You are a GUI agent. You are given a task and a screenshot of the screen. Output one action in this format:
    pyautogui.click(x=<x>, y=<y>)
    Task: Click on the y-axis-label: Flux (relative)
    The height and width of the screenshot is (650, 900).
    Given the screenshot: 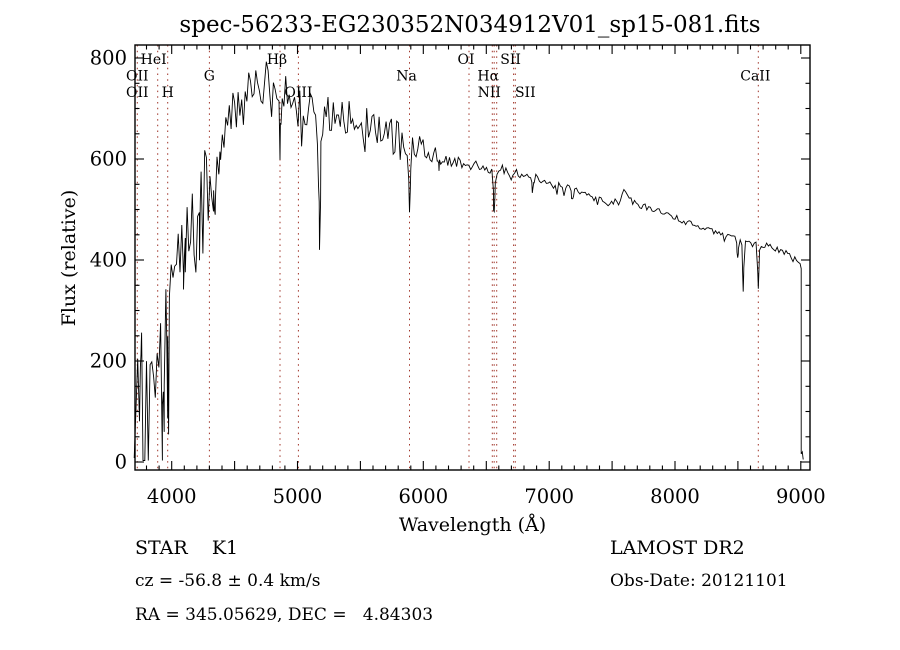 What is the action you would take?
    pyautogui.click(x=69, y=258)
    